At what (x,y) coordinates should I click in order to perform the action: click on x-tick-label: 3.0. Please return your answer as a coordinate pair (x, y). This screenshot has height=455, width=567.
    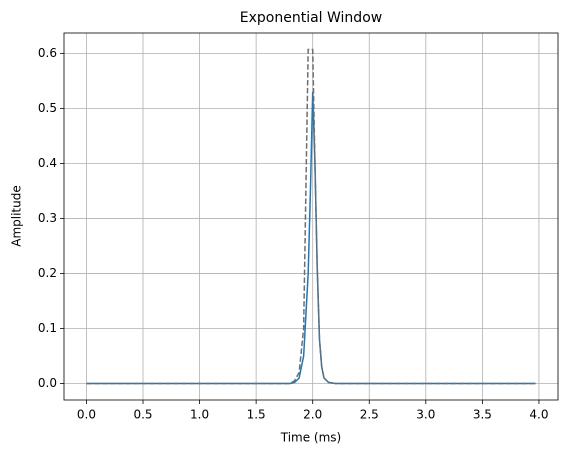
    Looking at the image, I should click on (425, 415).